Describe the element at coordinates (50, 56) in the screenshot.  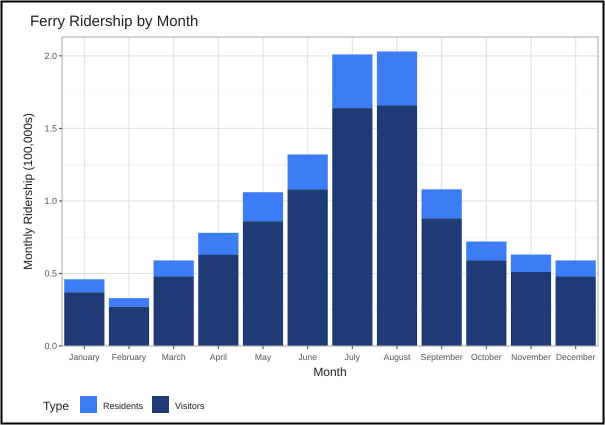
I see `y-tick-label: 2.0` at that location.